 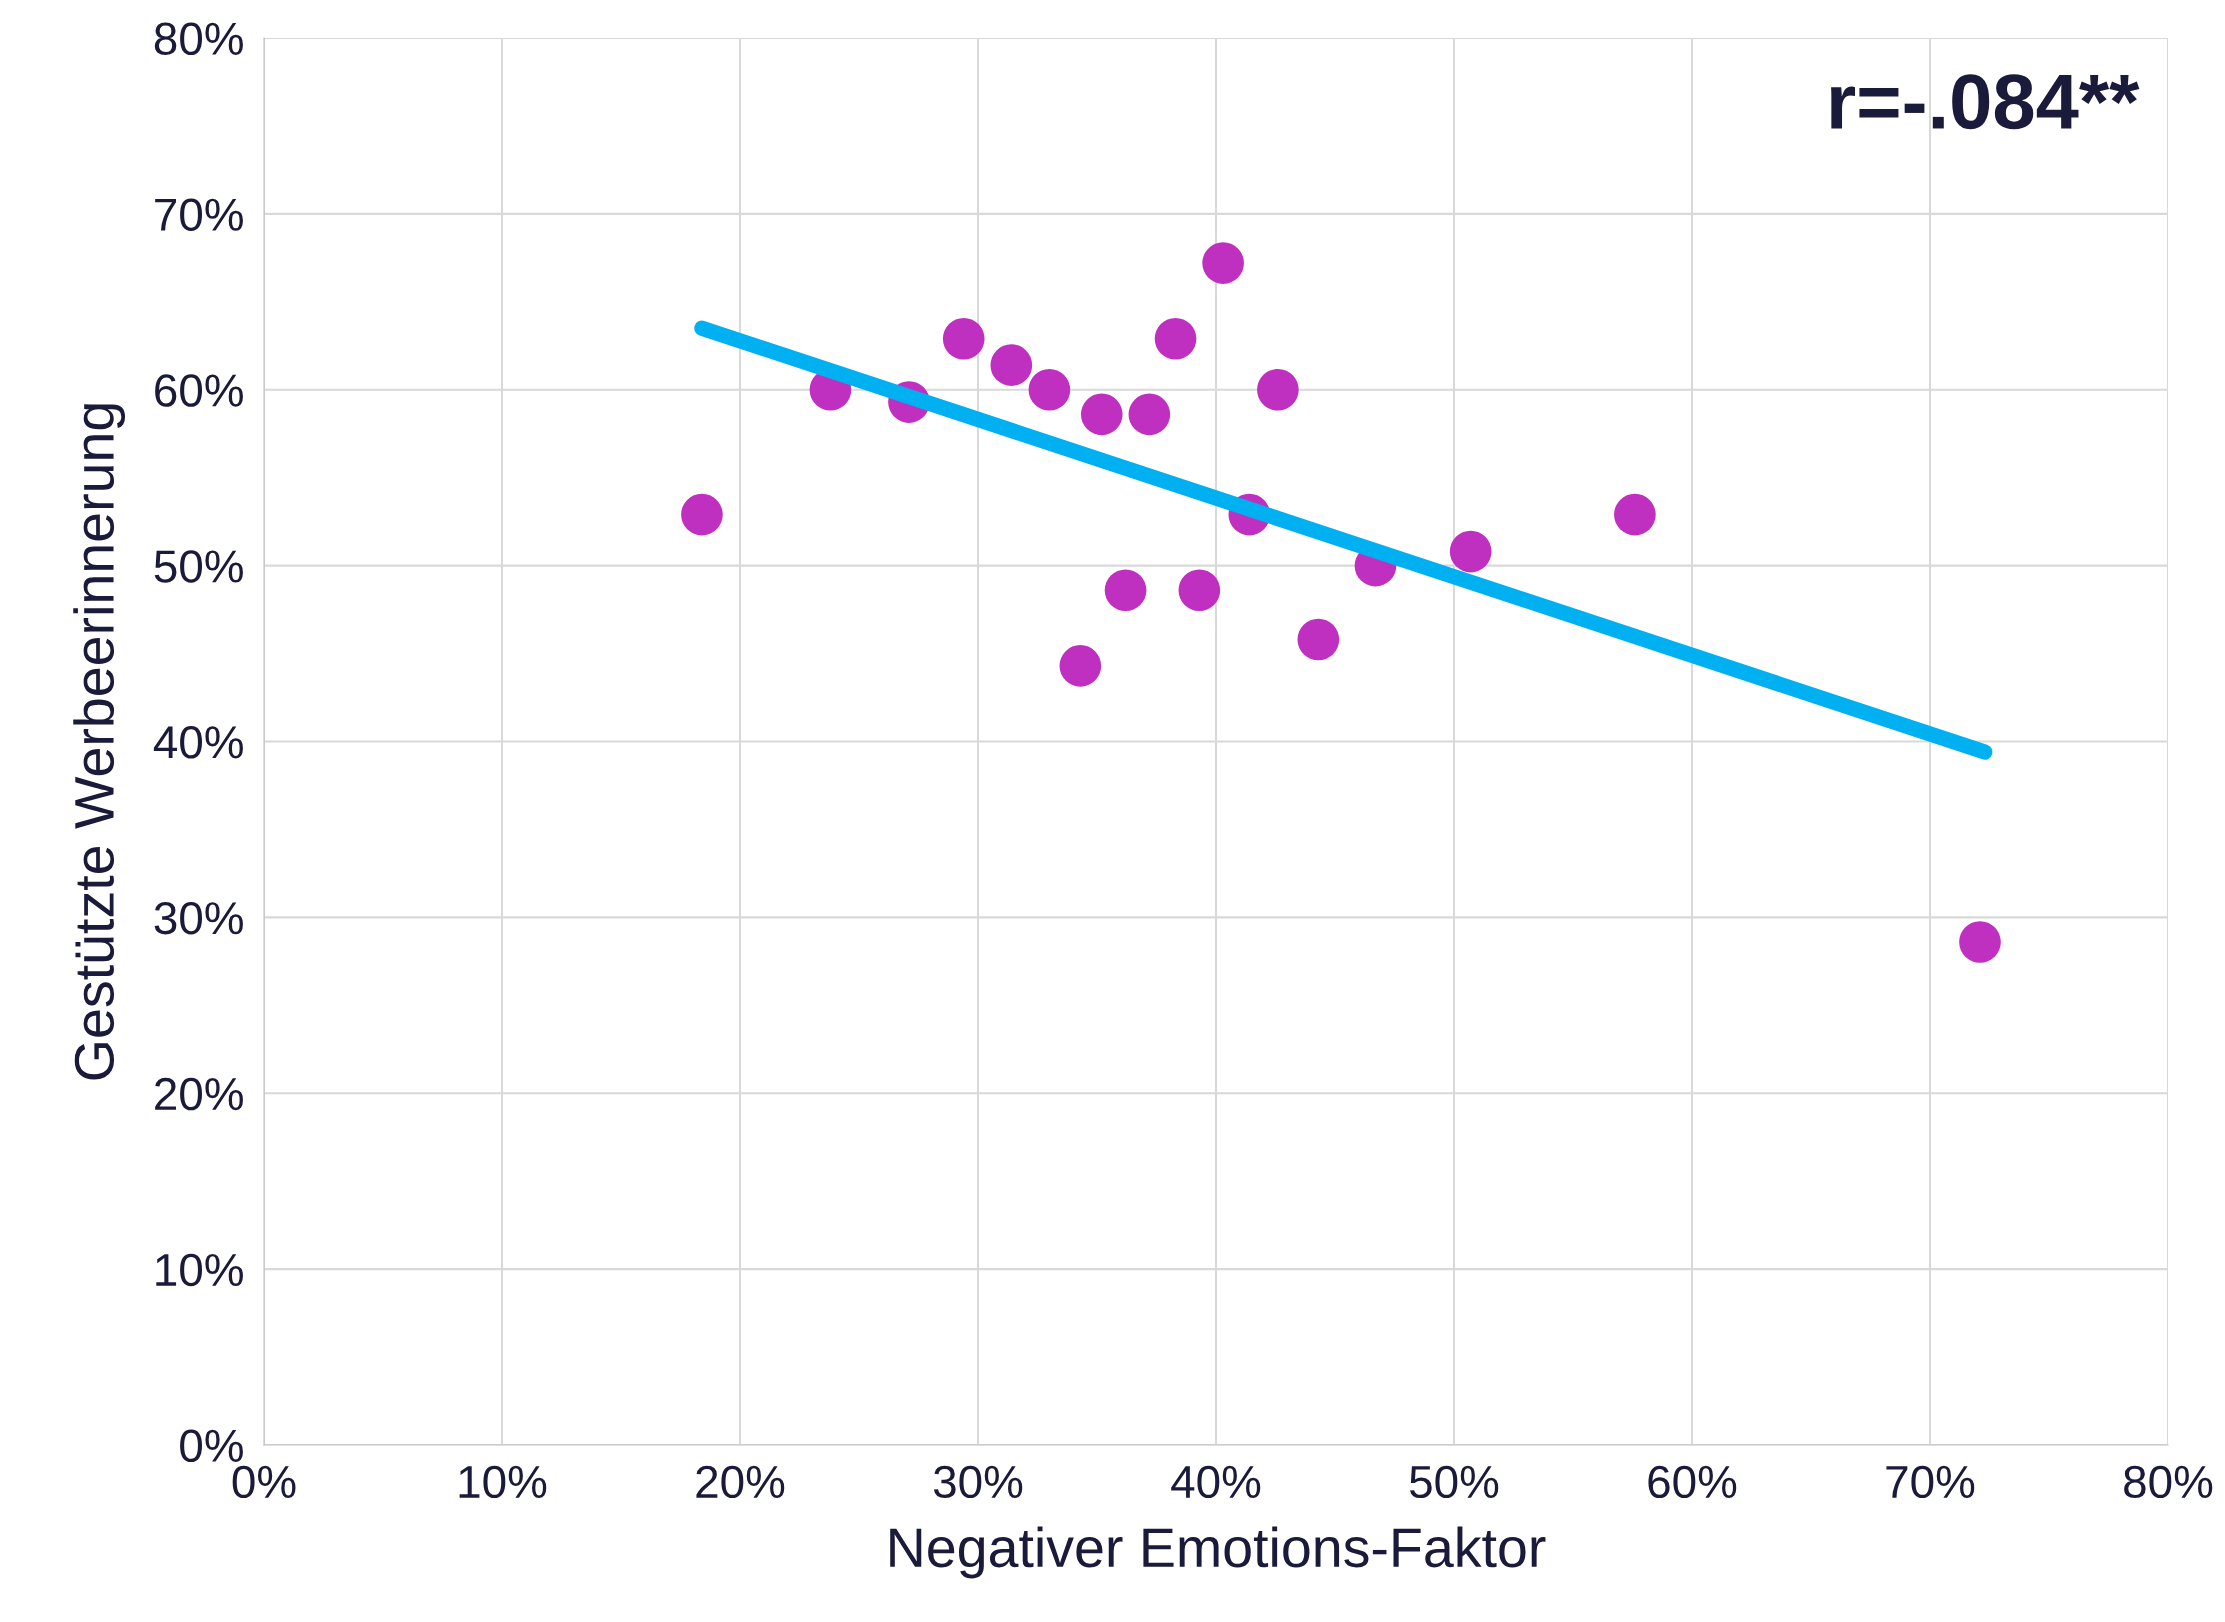 I want to click on y-tick-label: 70%, so click(x=199, y=214).